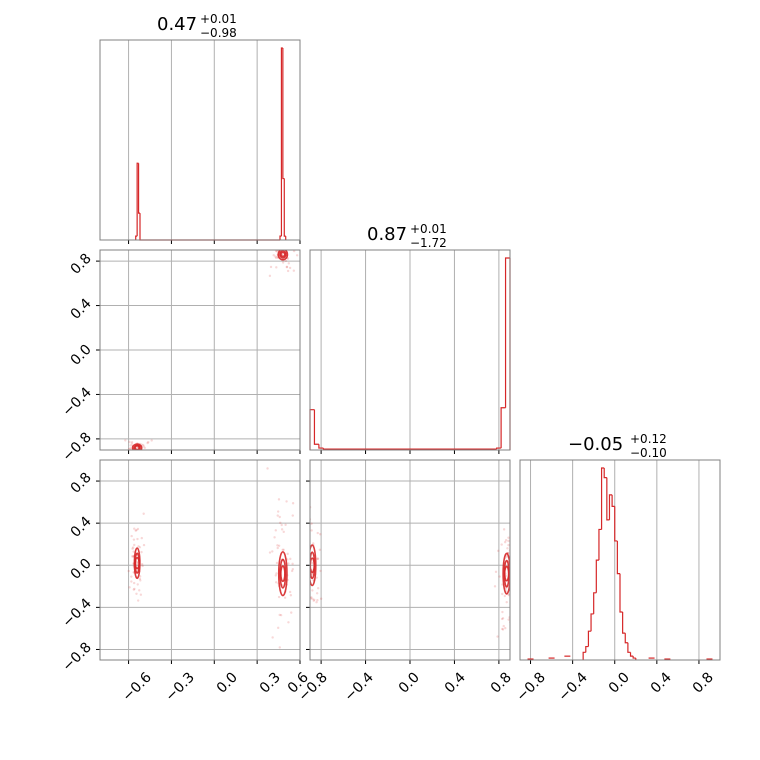 This screenshot has height=760, width=760. What do you see at coordinates (179, 687) in the screenshot?
I see `x-tick-p1-1: −0.3` at bounding box center [179, 687].